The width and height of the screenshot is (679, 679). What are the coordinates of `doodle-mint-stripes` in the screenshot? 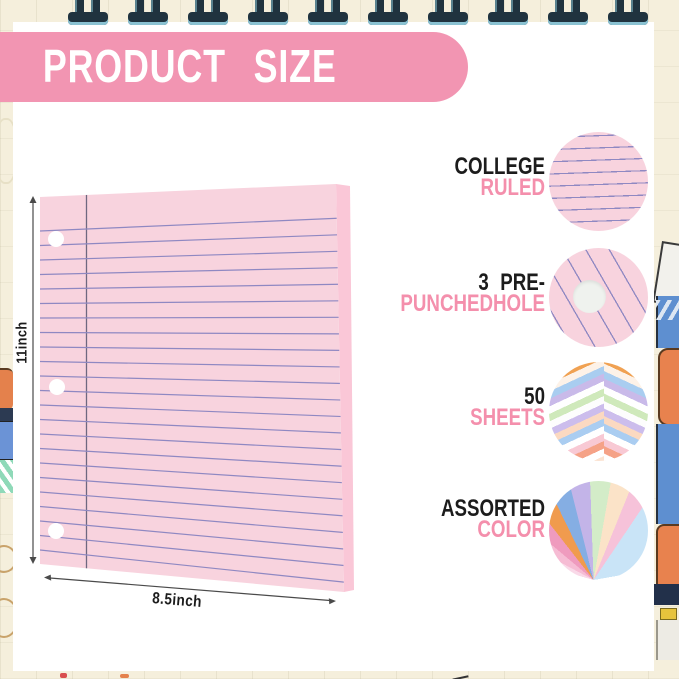 It's located at (6, 476).